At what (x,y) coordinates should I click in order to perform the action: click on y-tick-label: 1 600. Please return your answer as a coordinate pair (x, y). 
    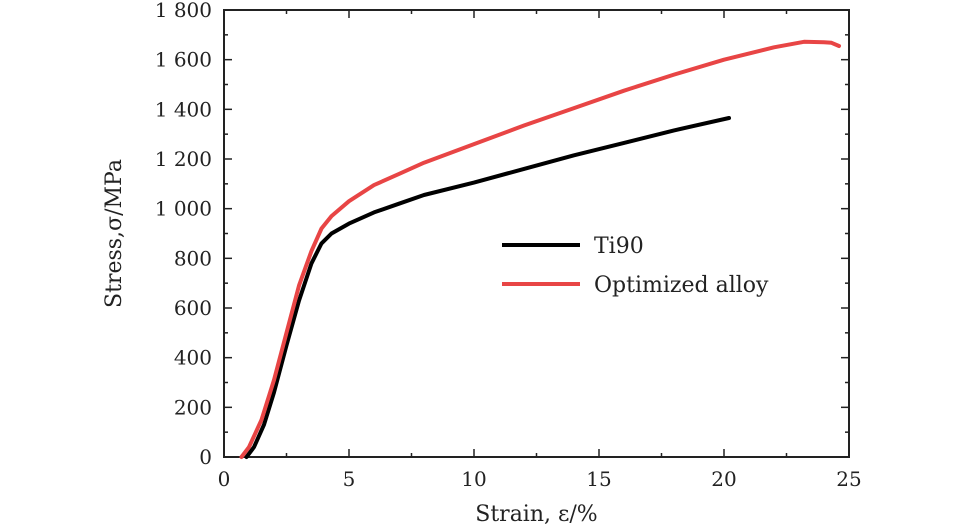
    Looking at the image, I should click on (183, 60).